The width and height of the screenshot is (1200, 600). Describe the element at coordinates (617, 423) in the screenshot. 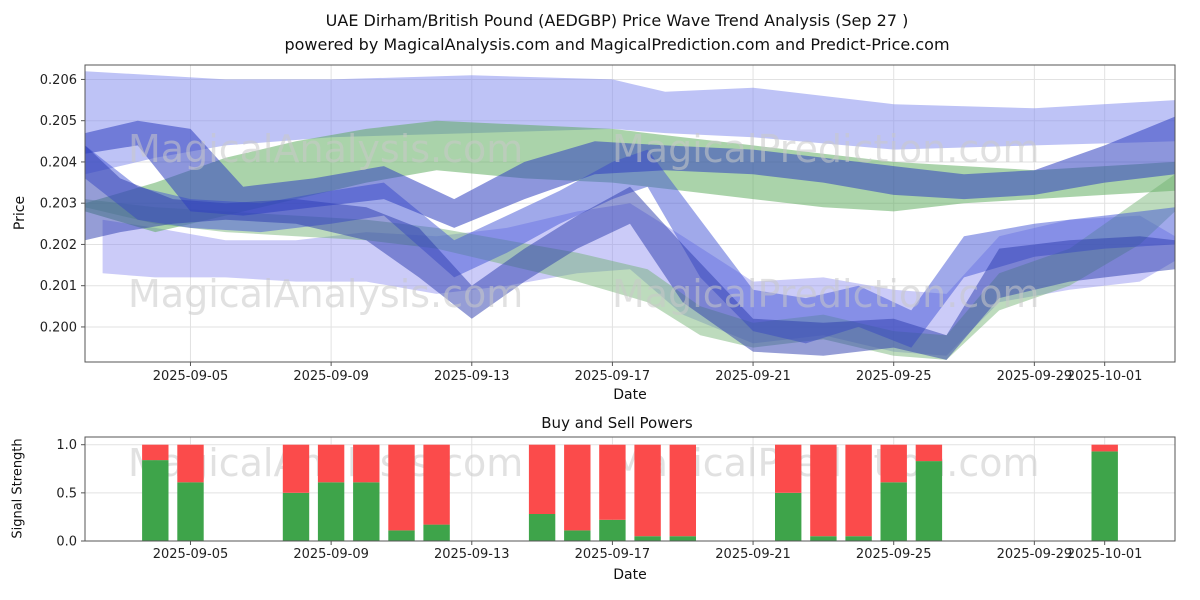

I see `buy-sell-powers-title: Buy and Sell Powers` at that location.